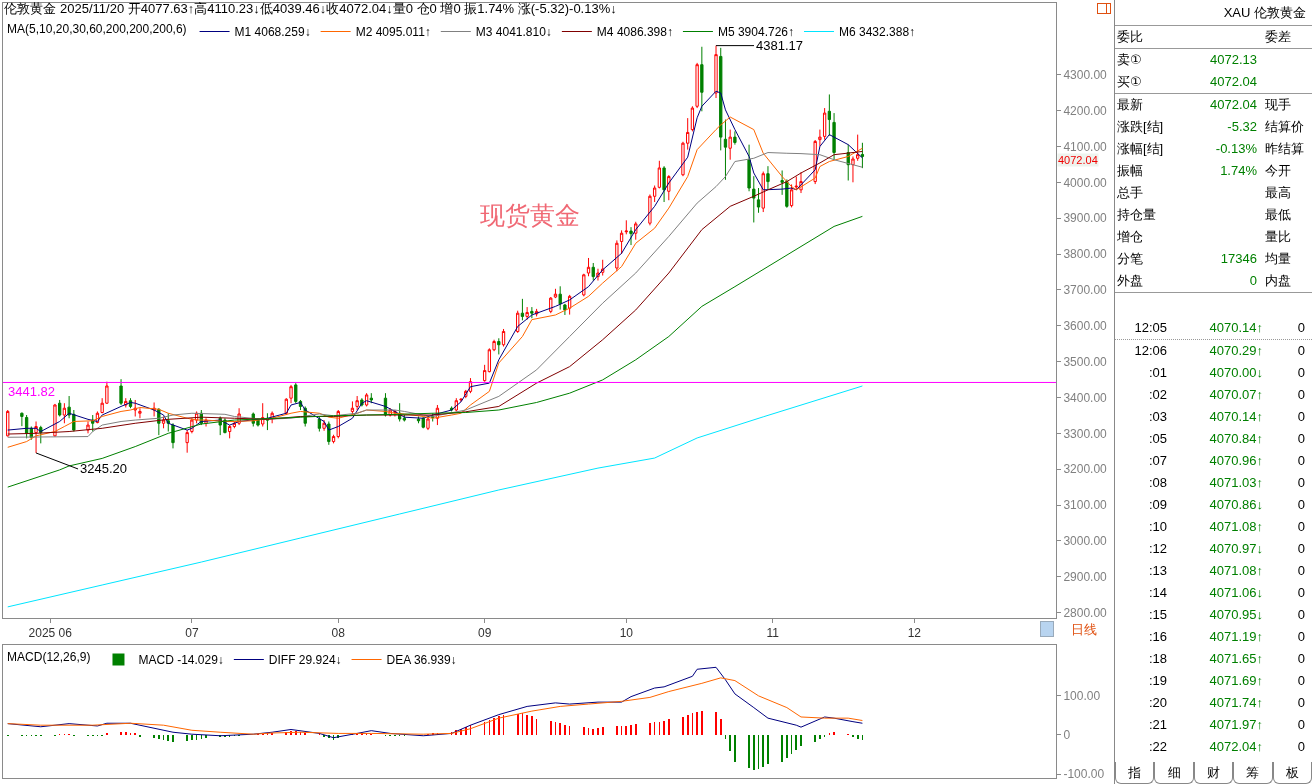 This screenshot has width=1312, height=784. I want to click on y-tick-label: 2900.00, so click(1085, 576).